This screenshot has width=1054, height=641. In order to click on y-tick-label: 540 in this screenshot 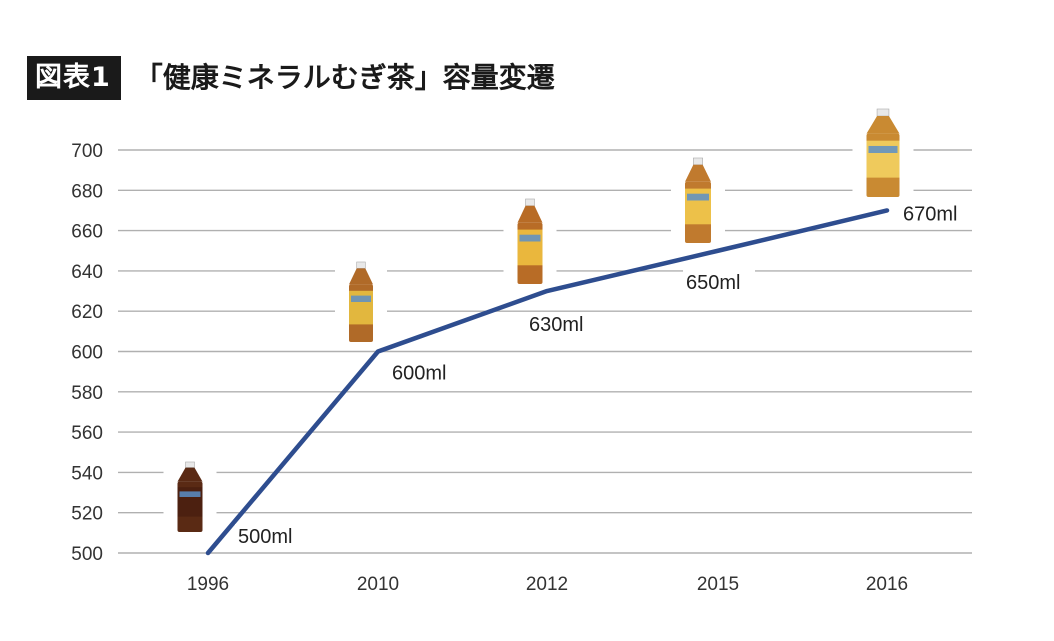, I will do `click(87, 473)`.